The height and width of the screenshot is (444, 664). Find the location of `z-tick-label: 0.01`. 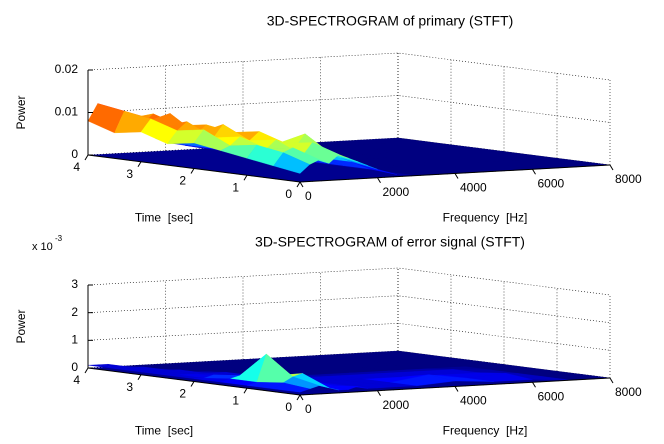

z-tick-label: 0.01 is located at coordinates (67, 112).